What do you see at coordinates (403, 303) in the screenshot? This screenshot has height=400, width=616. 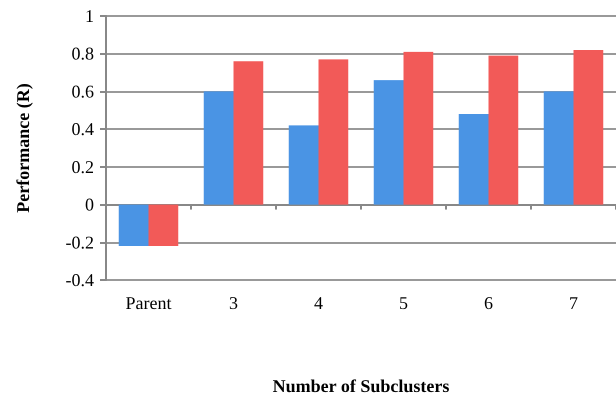 I see `x-tick-label: 5` at bounding box center [403, 303].